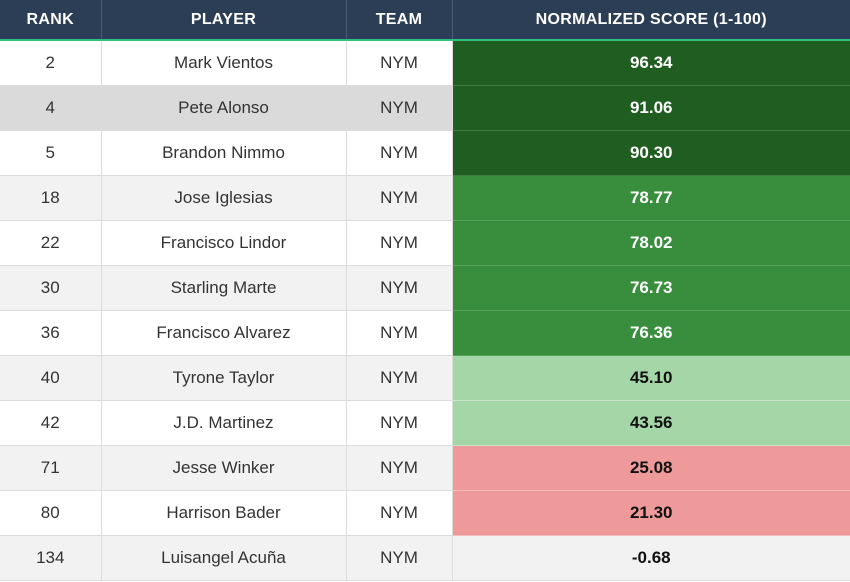 The height and width of the screenshot is (582, 850). I want to click on rank-cell: 22, so click(51, 243).